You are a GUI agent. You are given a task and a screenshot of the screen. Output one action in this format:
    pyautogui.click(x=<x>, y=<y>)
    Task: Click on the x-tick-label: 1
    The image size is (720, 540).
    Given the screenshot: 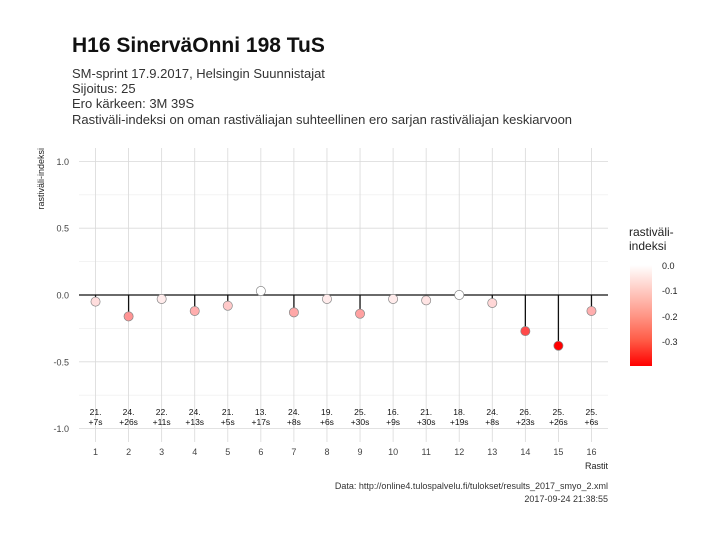 What is the action you would take?
    pyautogui.click(x=95, y=452)
    